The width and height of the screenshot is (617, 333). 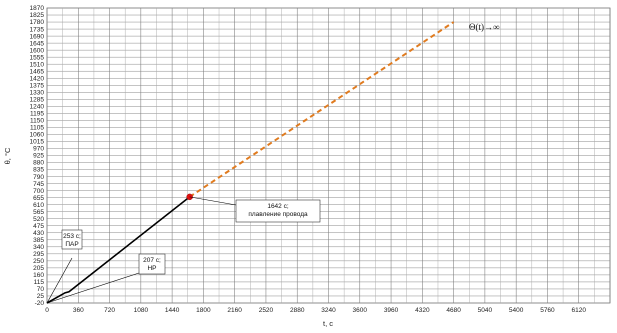 I want to click on x-tick-label: 2880, so click(x=297, y=310).